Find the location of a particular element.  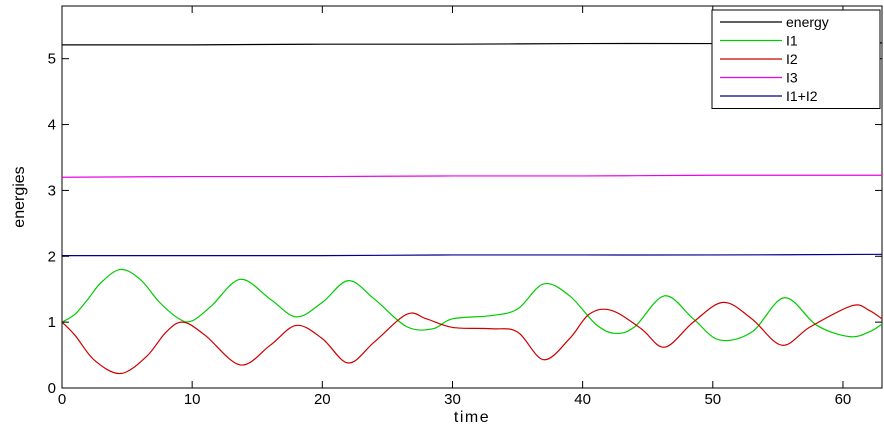

x-tick-label: 30 is located at coordinates (452, 399).